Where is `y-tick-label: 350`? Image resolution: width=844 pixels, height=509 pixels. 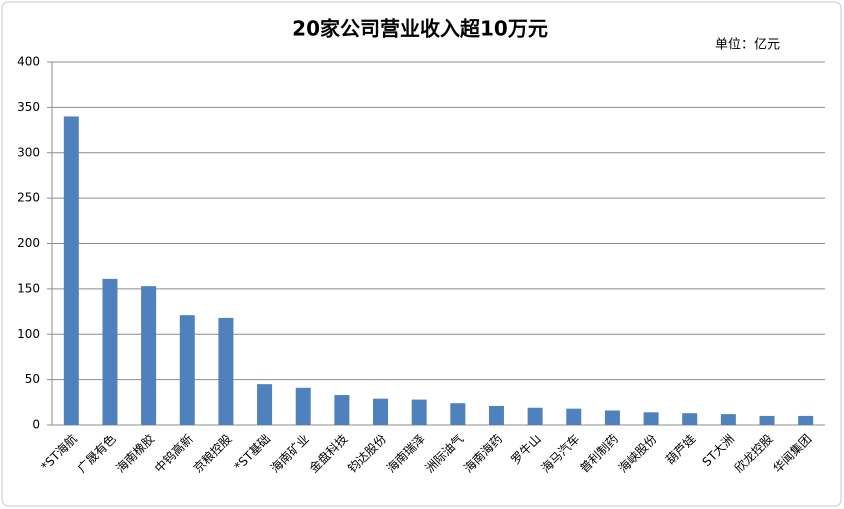 y-tick-label: 350 is located at coordinates (28, 107).